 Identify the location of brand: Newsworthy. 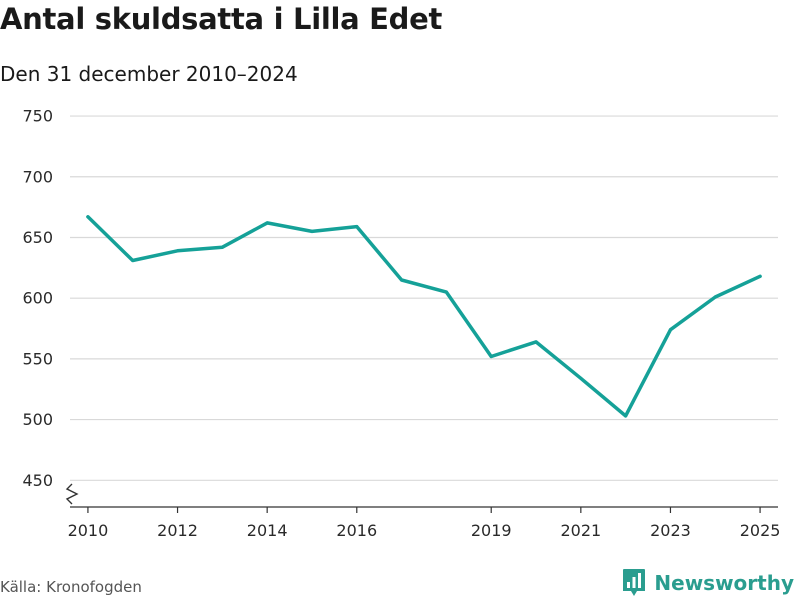
(708, 583).